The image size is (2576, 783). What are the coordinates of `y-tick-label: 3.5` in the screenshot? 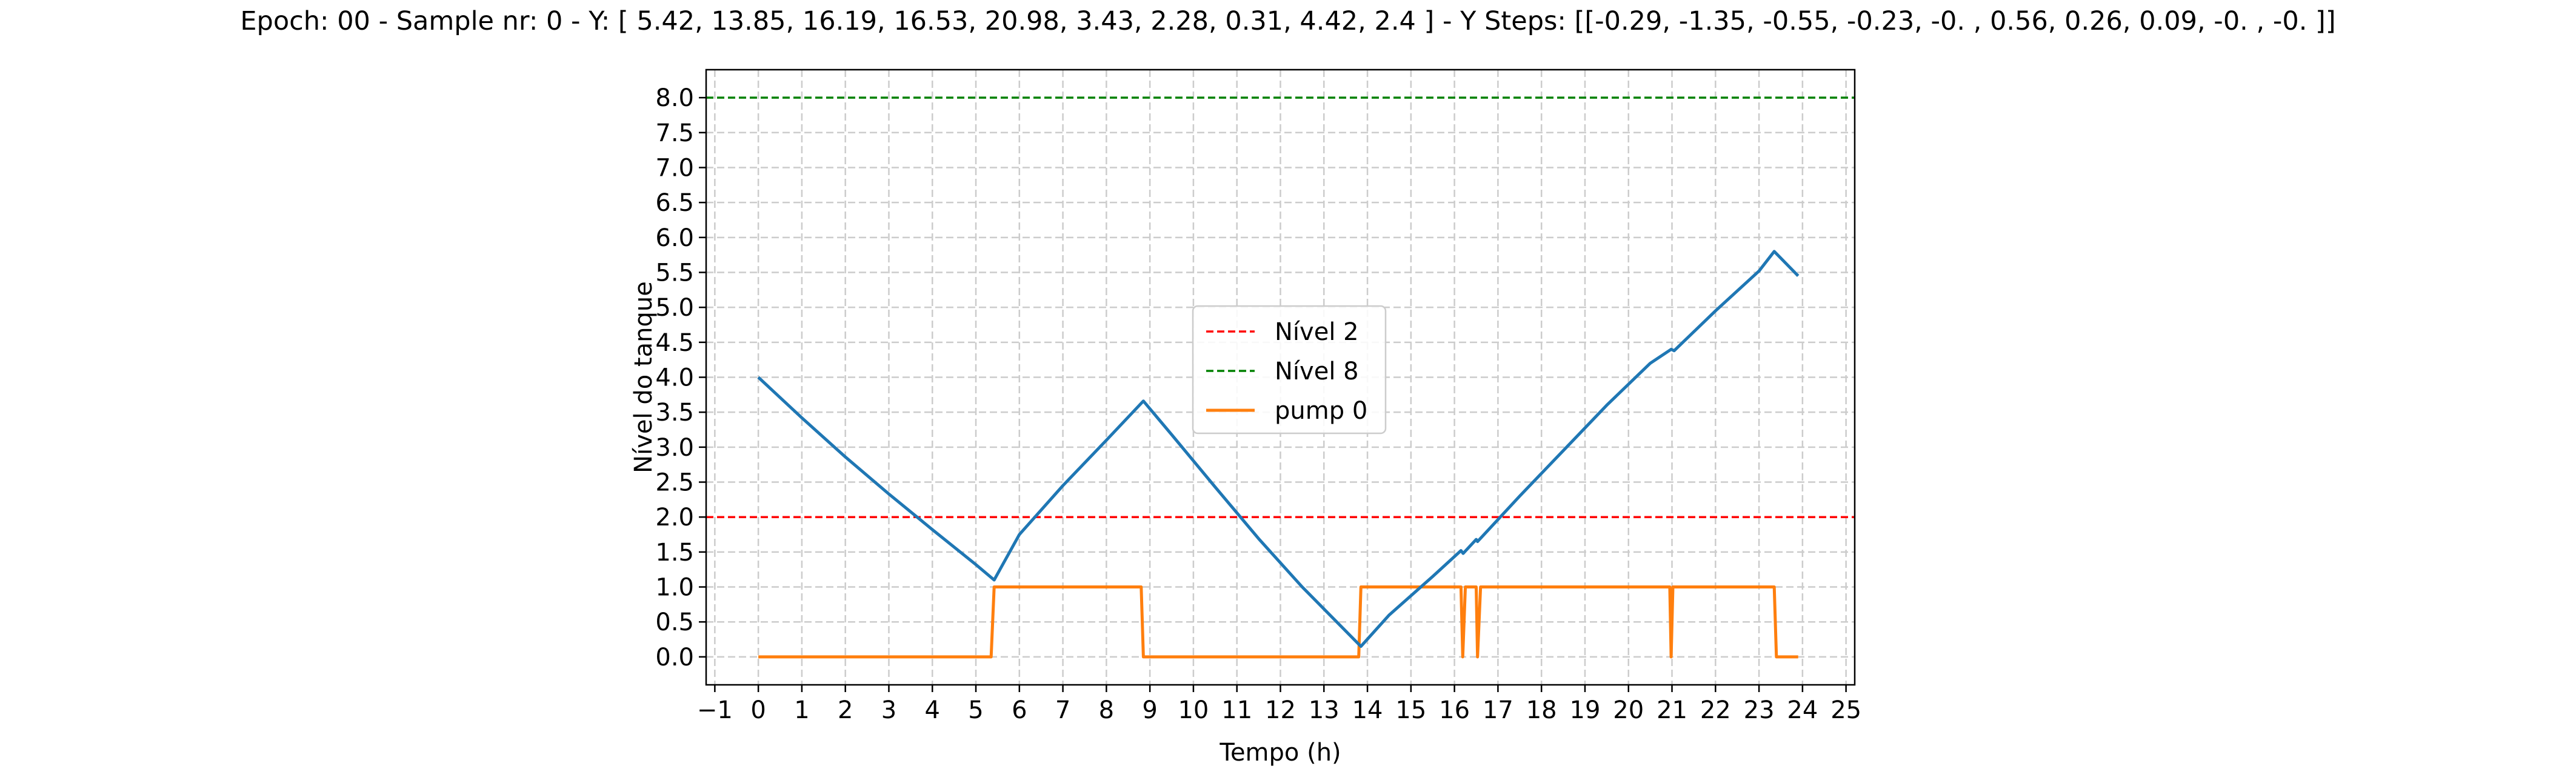 It's located at (674, 413).